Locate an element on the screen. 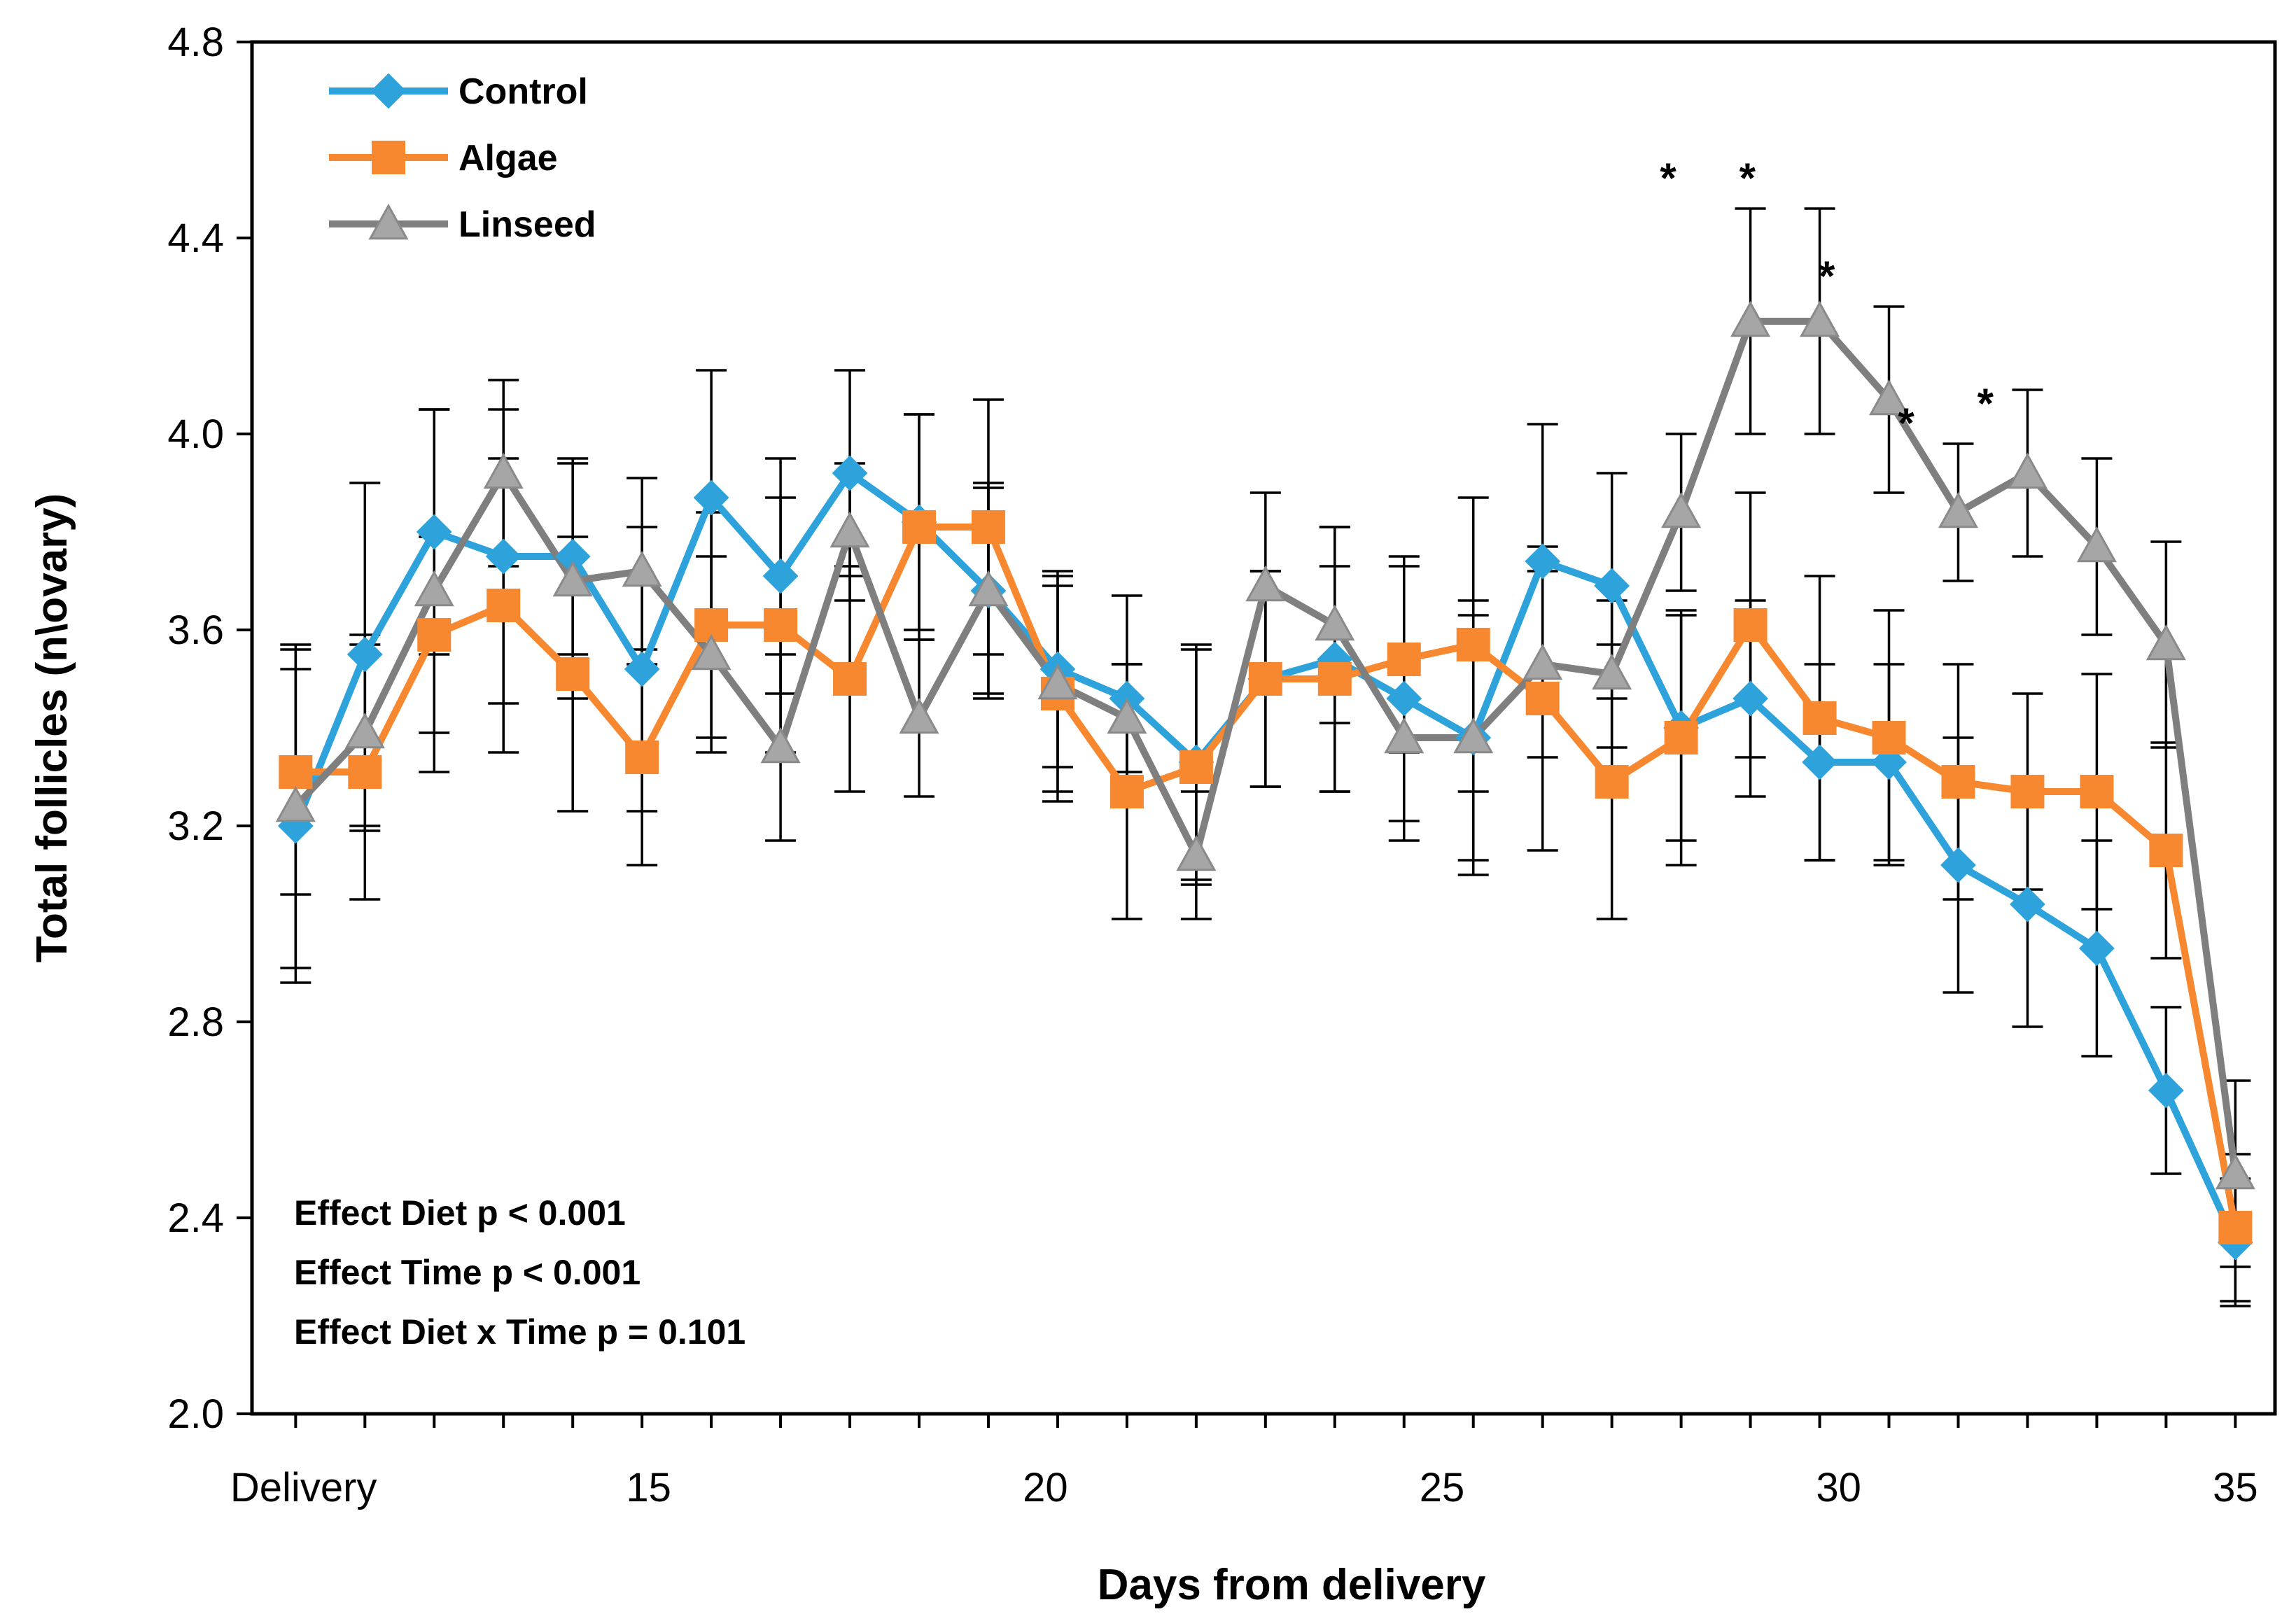  y-tick-label: 2.4 is located at coordinates (195, 1218).